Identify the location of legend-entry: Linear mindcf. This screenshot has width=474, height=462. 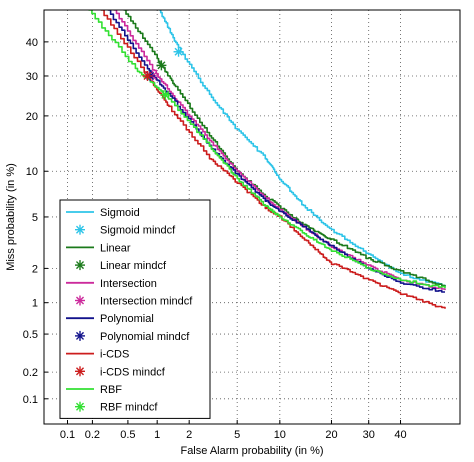
(121, 266).